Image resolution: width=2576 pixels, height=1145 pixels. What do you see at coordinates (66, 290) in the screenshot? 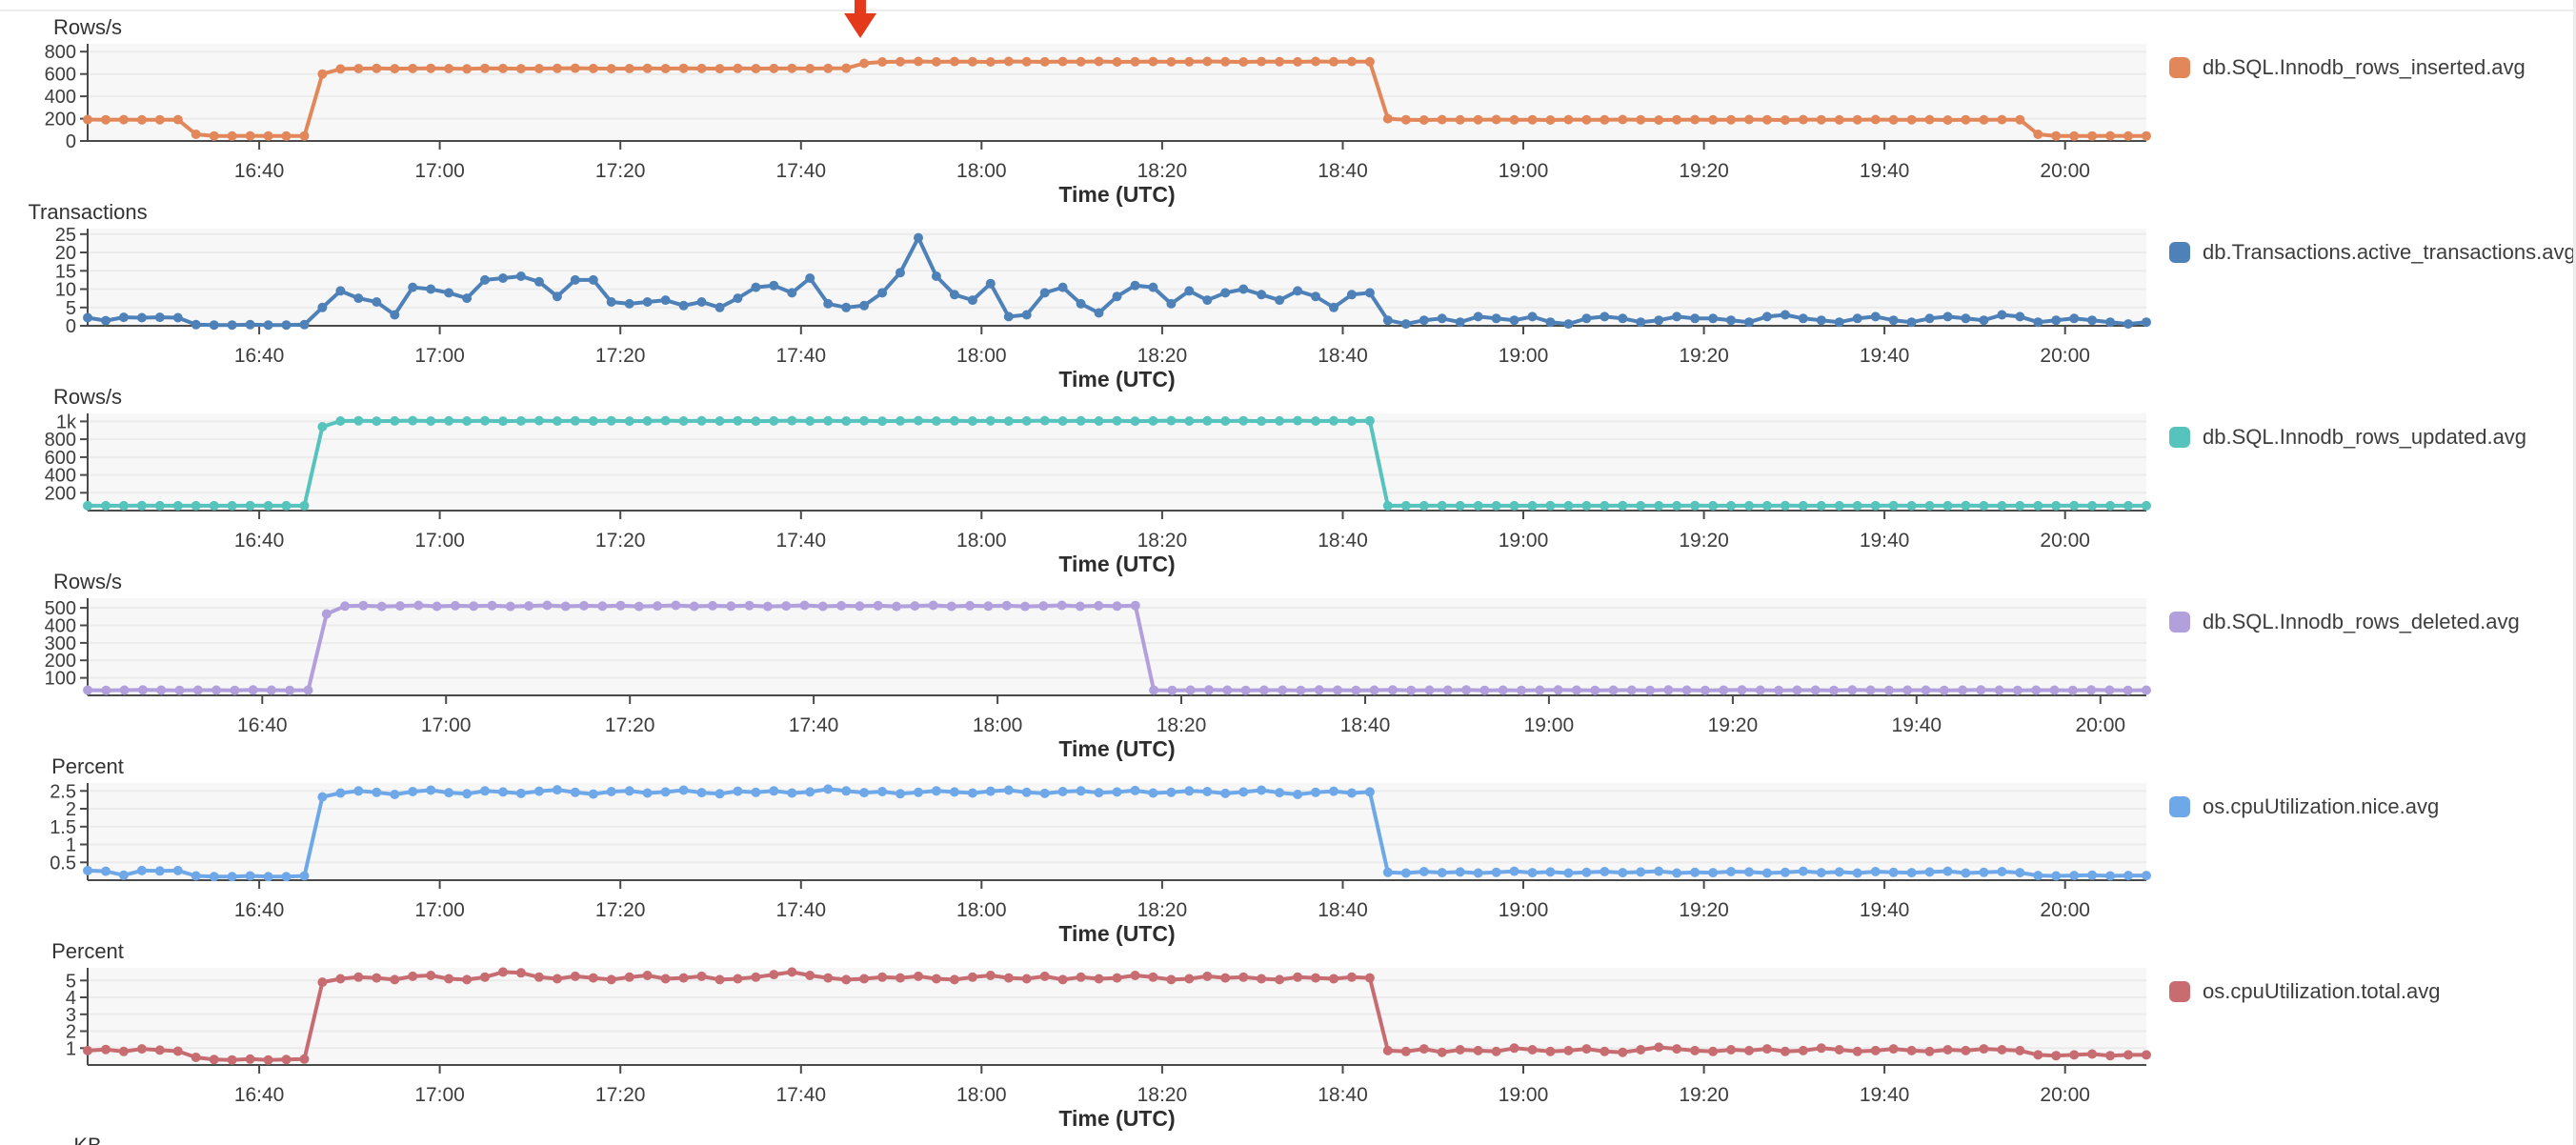
I see `svg-text: 10` at bounding box center [66, 290].